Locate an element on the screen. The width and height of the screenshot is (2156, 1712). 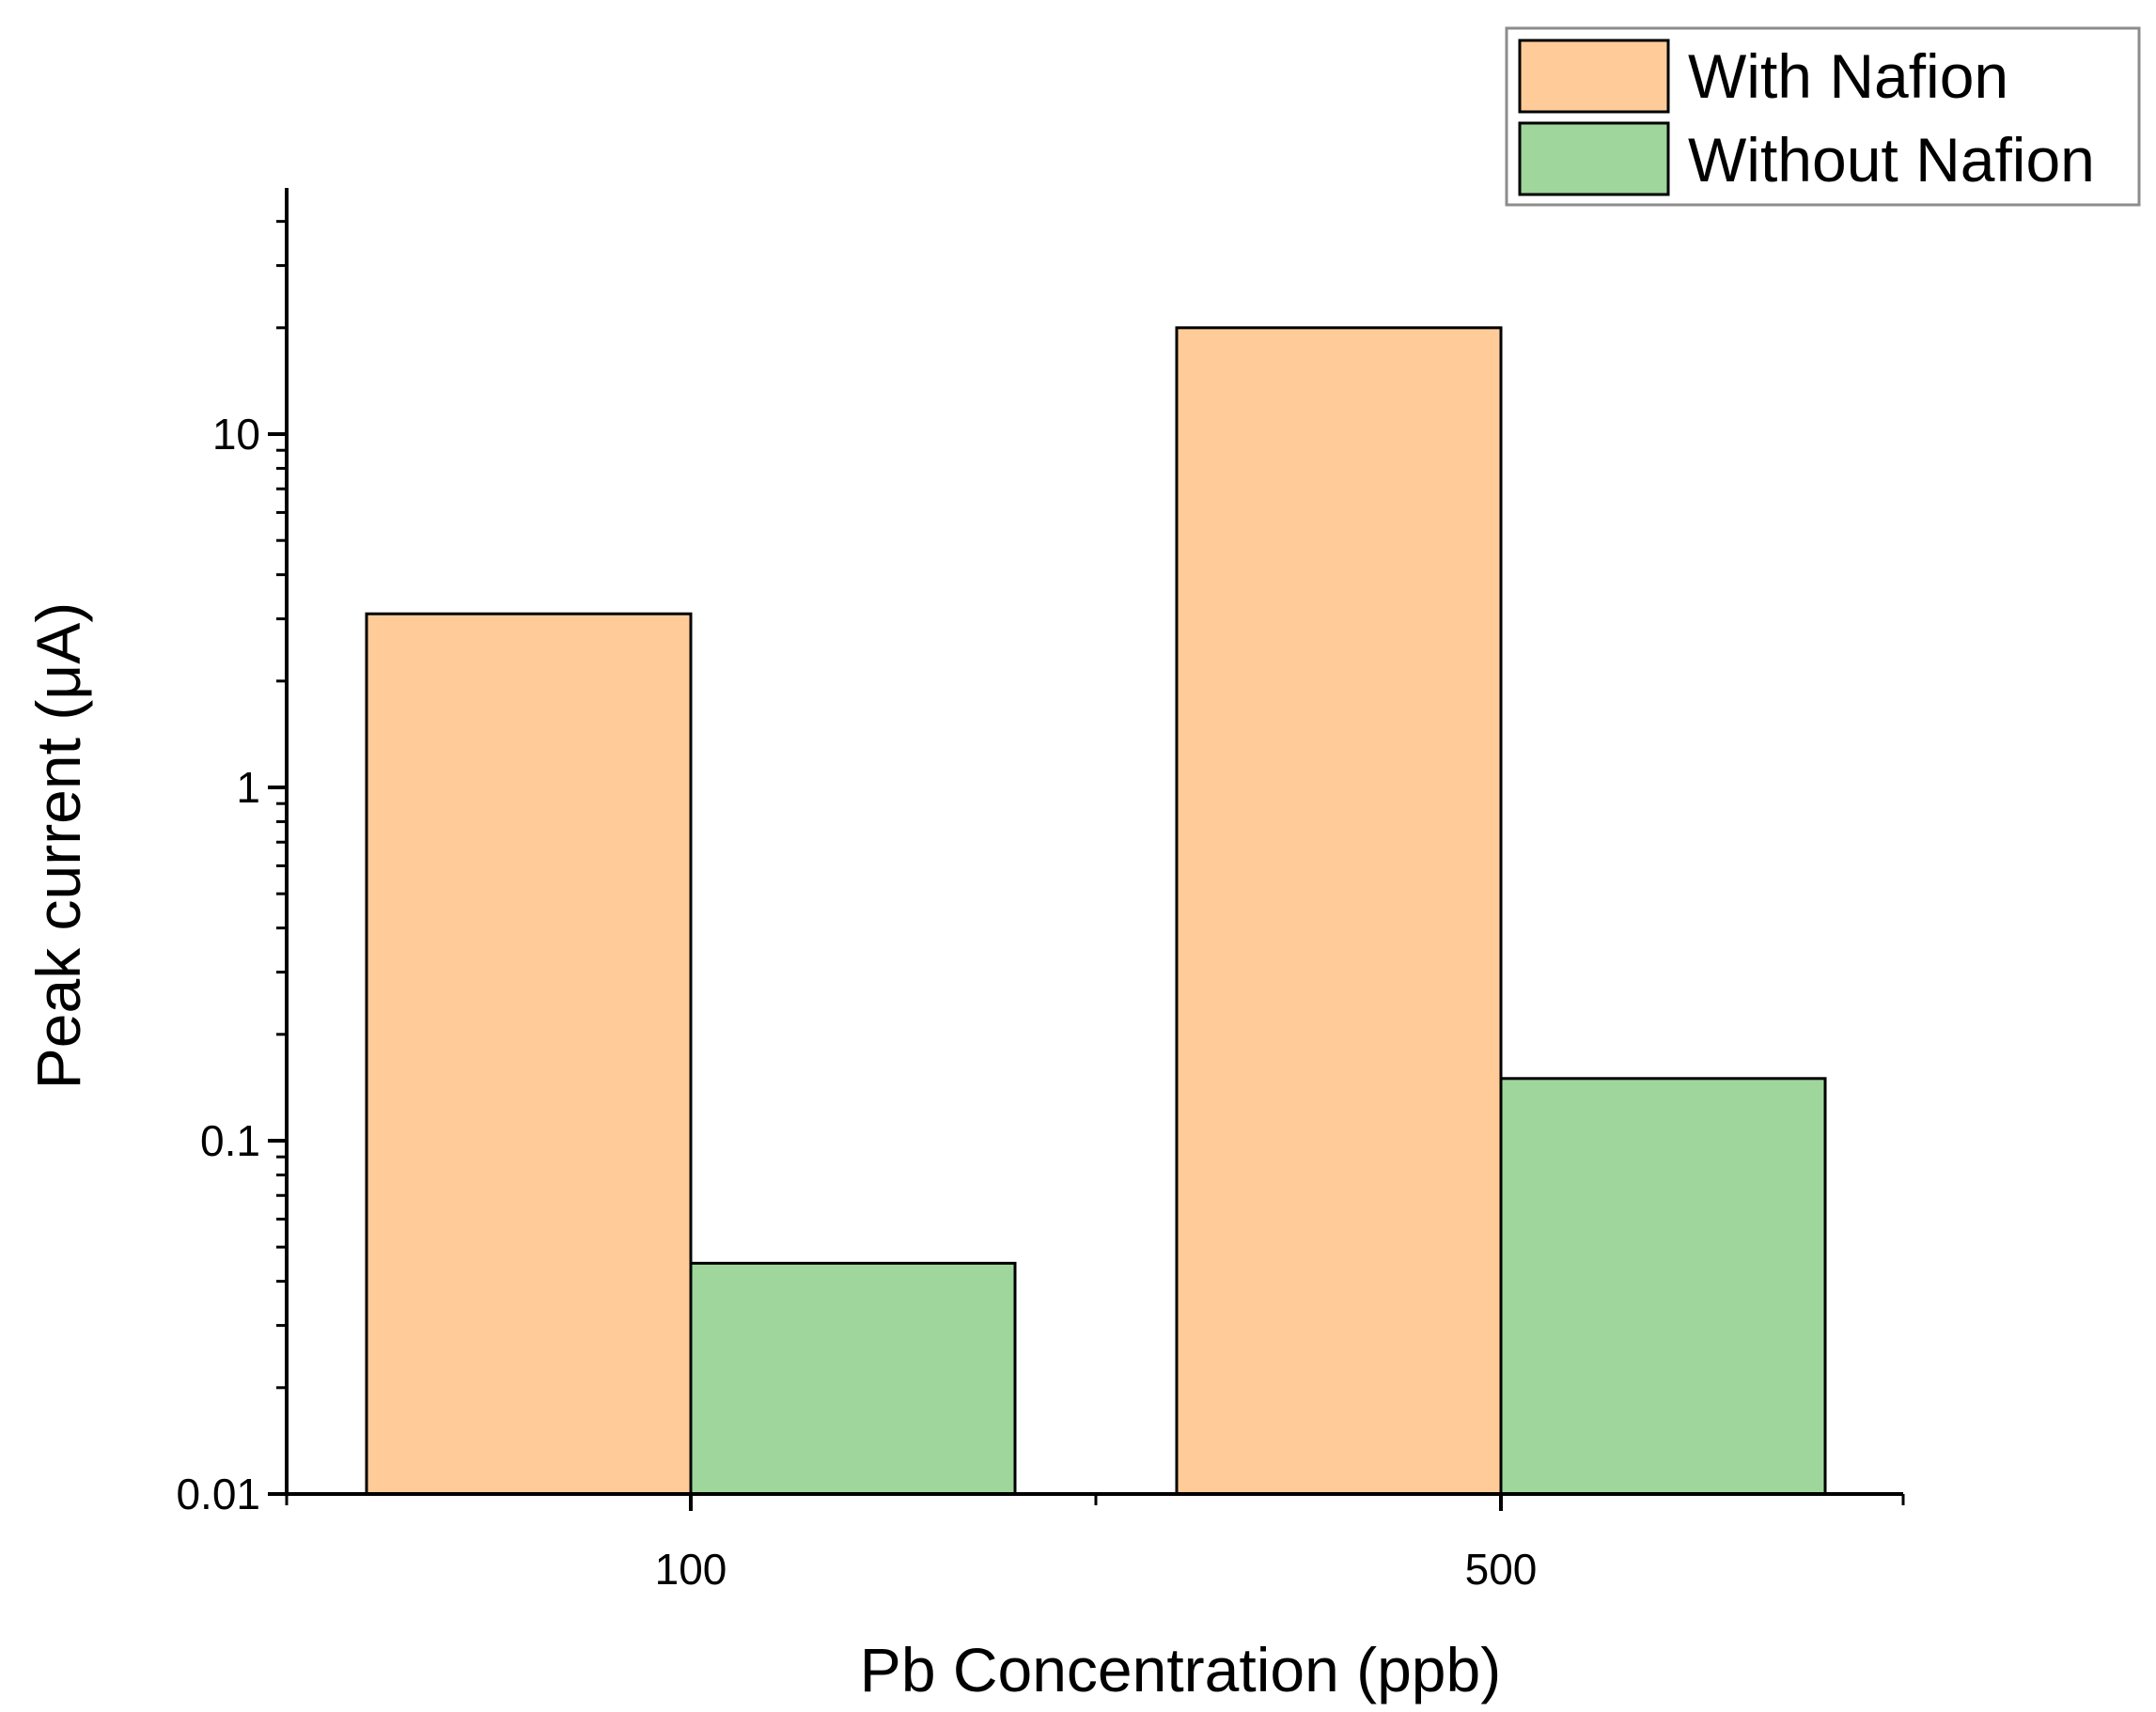
x-tick-label-500: 500 is located at coordinates (1501, 1569).